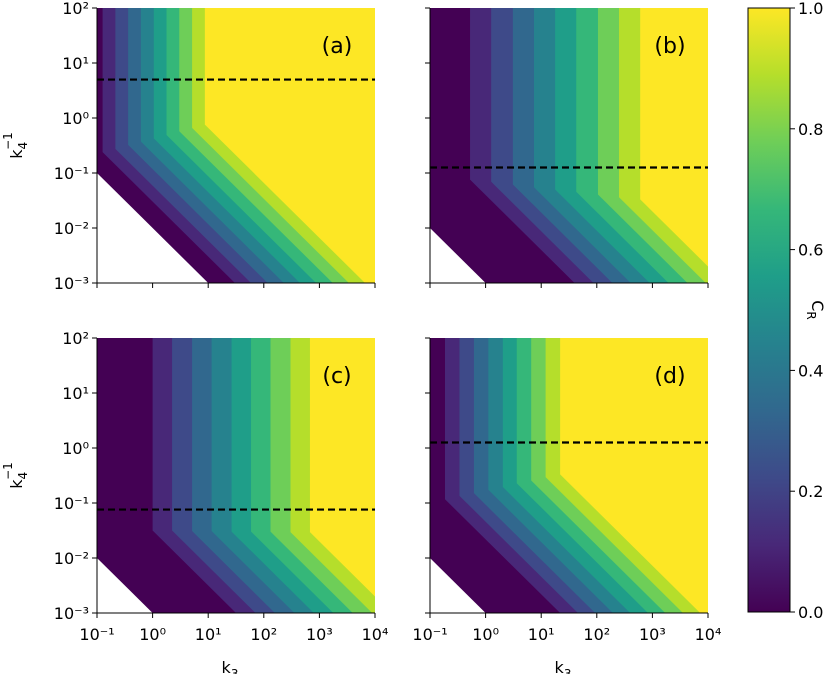 This screenshot has width=830, height=674. Describe the element at coordinates (810, 129) in the screenshot. I see `colorbar-tick-label: 0.8` at that location.